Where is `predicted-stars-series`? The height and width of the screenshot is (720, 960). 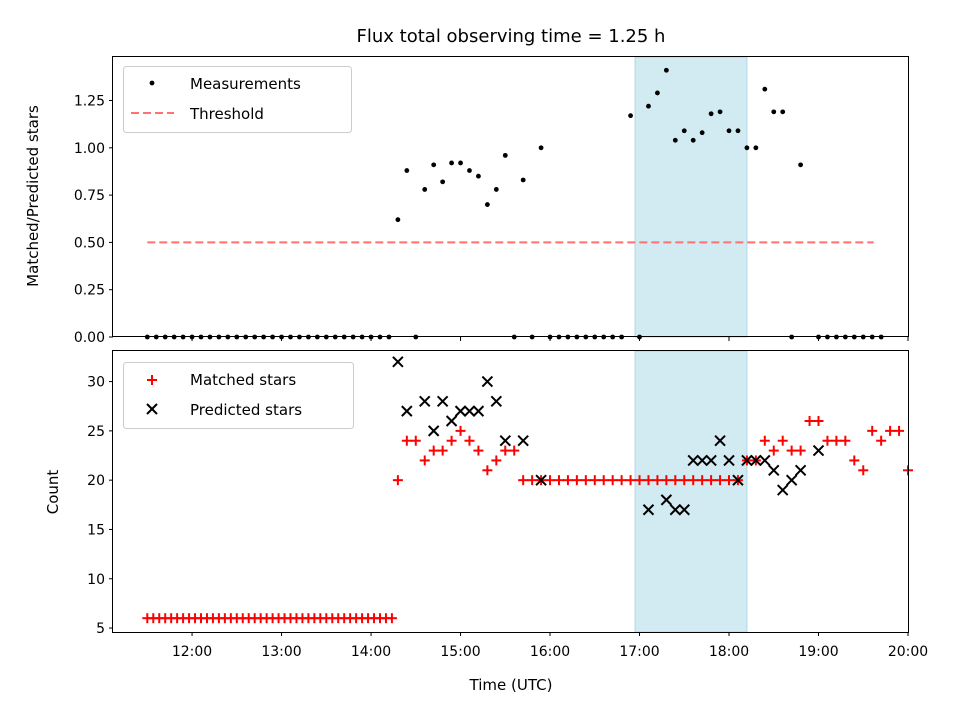 predicted-stars-series is located at coordinates (608, 436).